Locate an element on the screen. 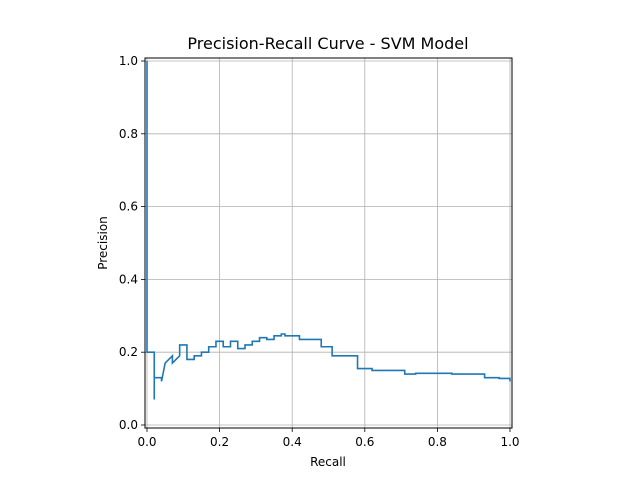  y-tick-label: 0.0 is located at coordinates (128, 425).